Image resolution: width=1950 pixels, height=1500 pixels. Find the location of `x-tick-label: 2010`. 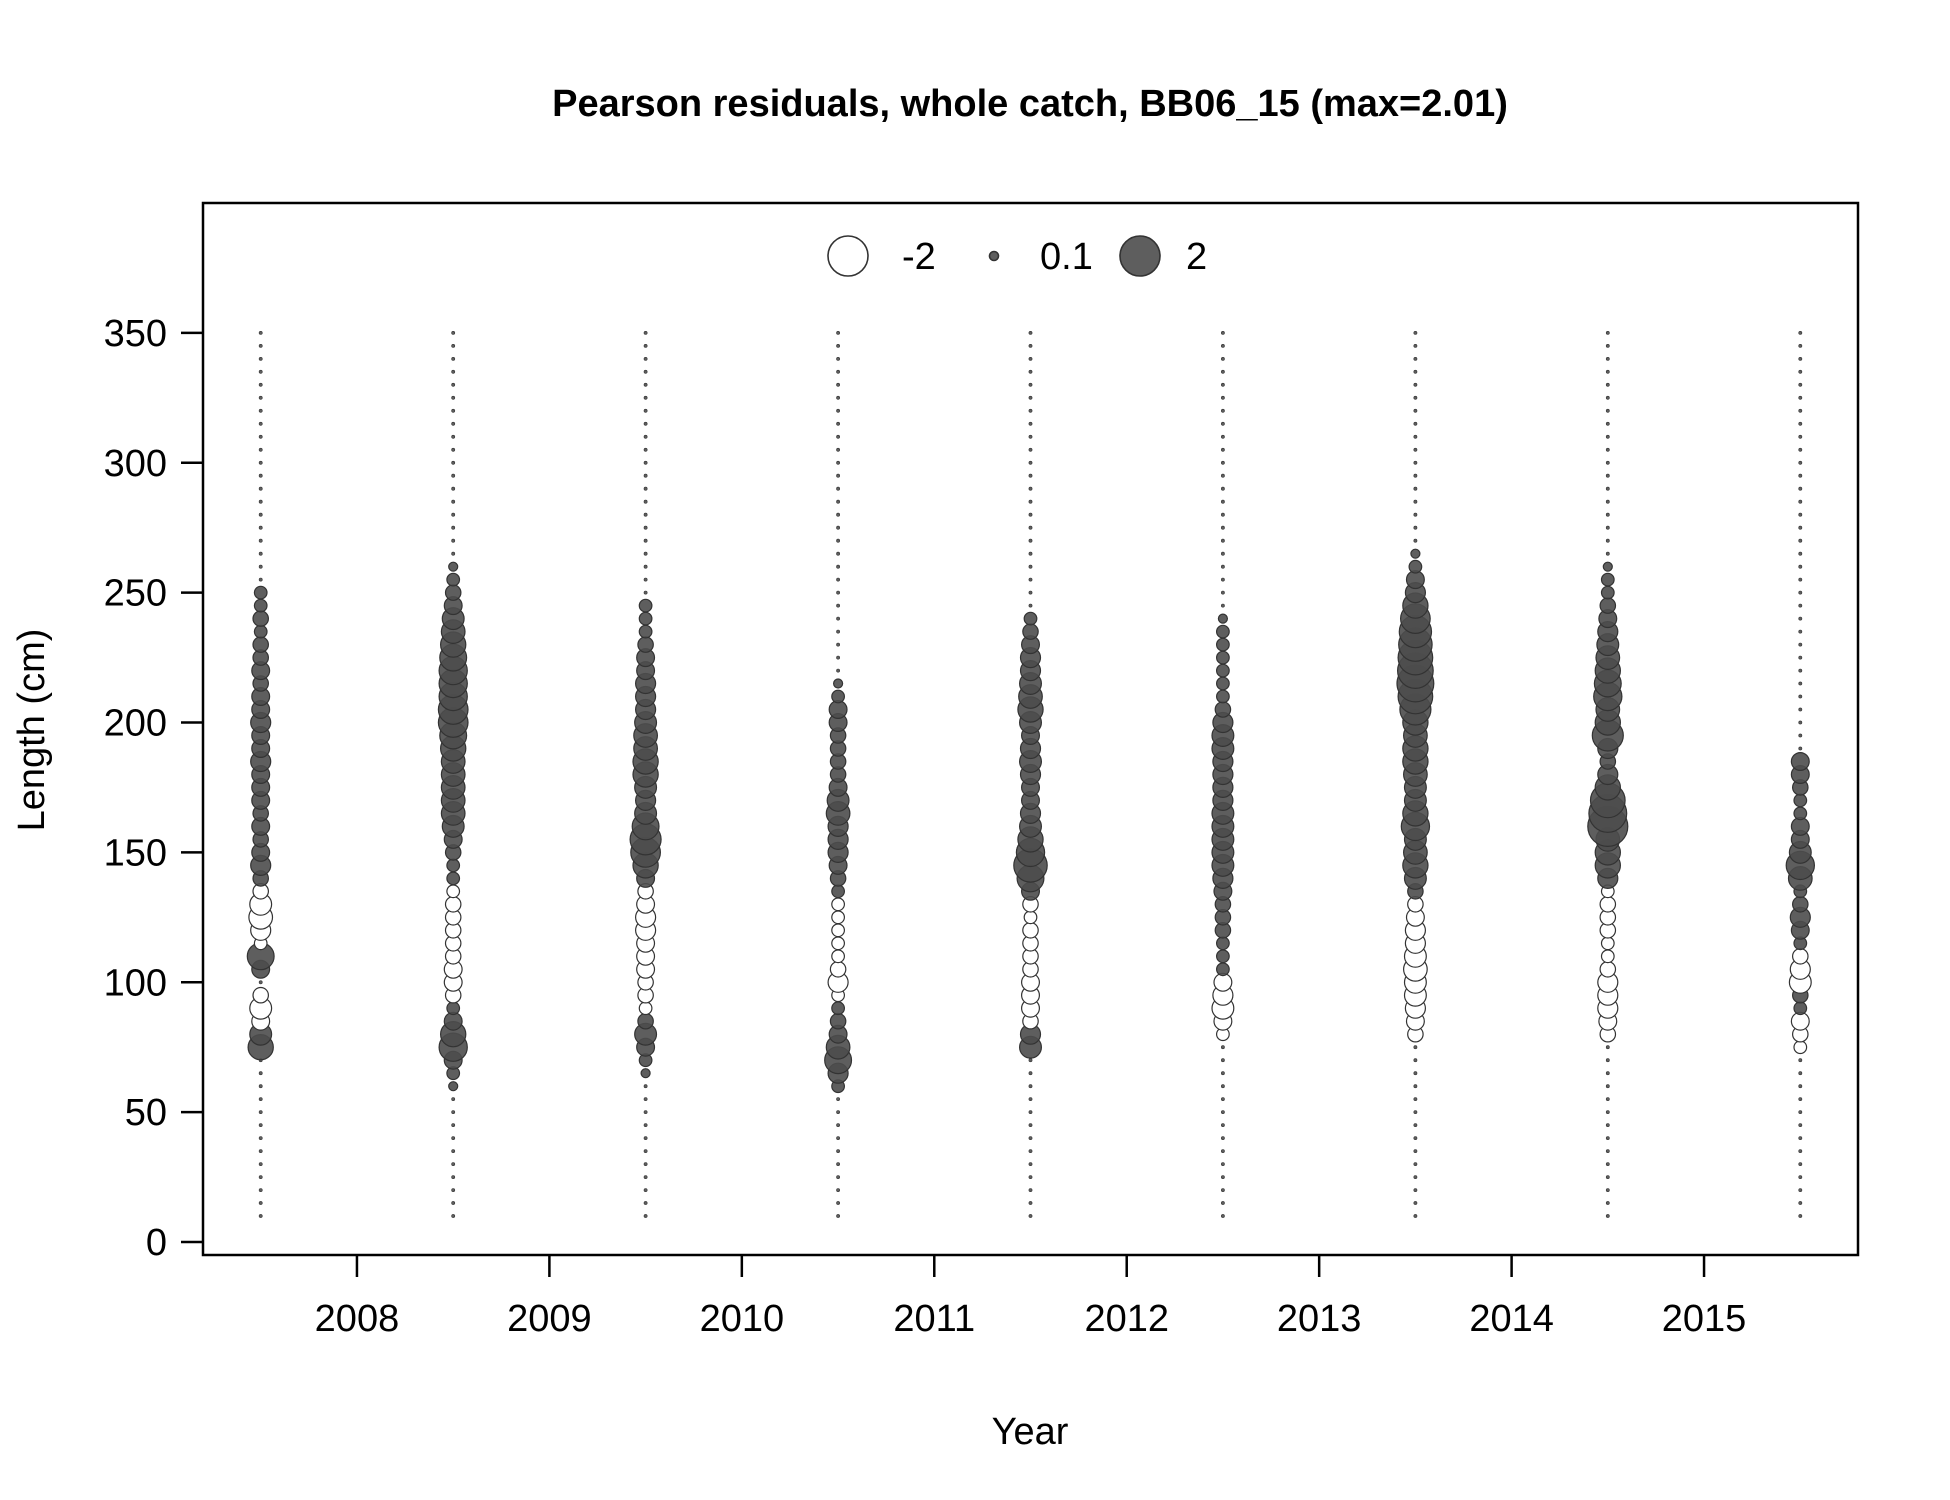

x-tick-label: 2010 is located at coordinates (742, 1319).